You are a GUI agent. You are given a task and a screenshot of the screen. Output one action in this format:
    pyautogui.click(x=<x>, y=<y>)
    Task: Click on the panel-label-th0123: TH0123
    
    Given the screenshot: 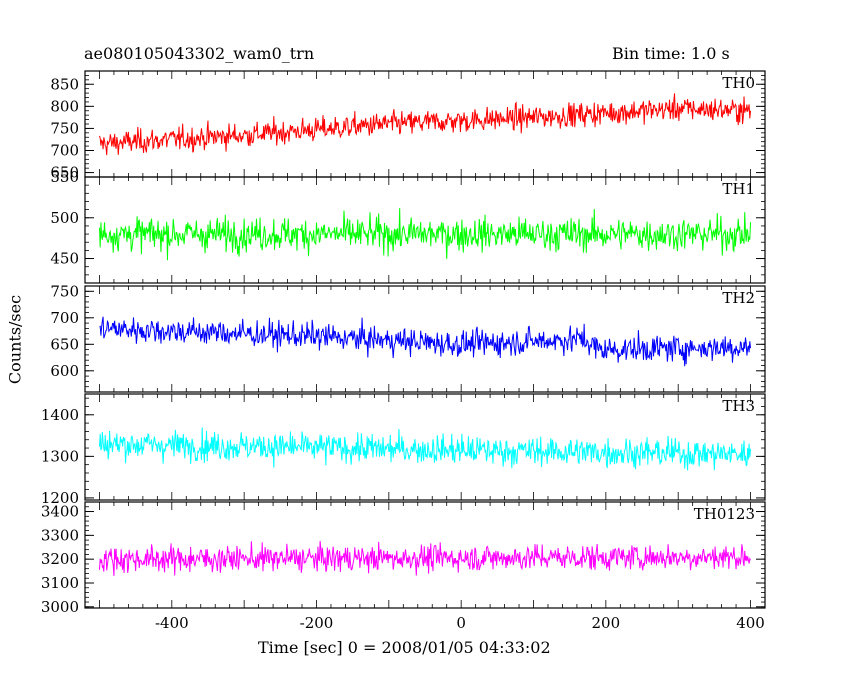 What is the action you would take?
    pyautogui.click(x=724, y=514)
    